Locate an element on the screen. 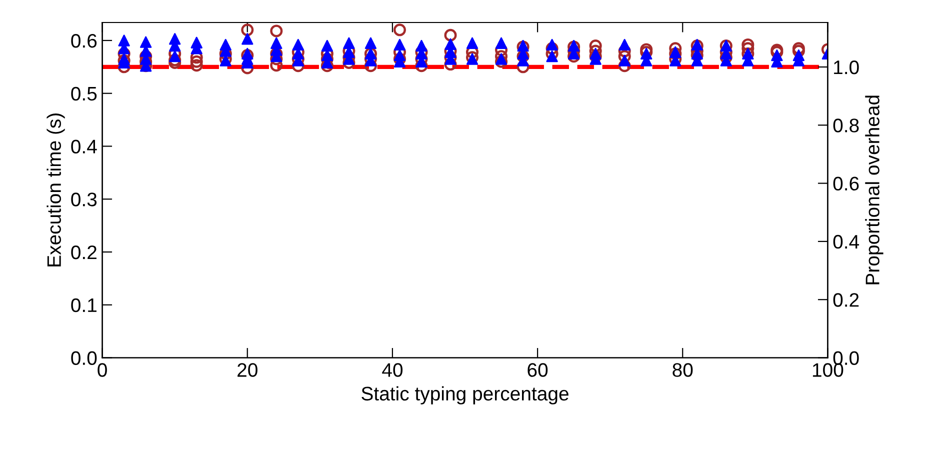  x-tick-label: 100 is located at coordinates (828, 370).